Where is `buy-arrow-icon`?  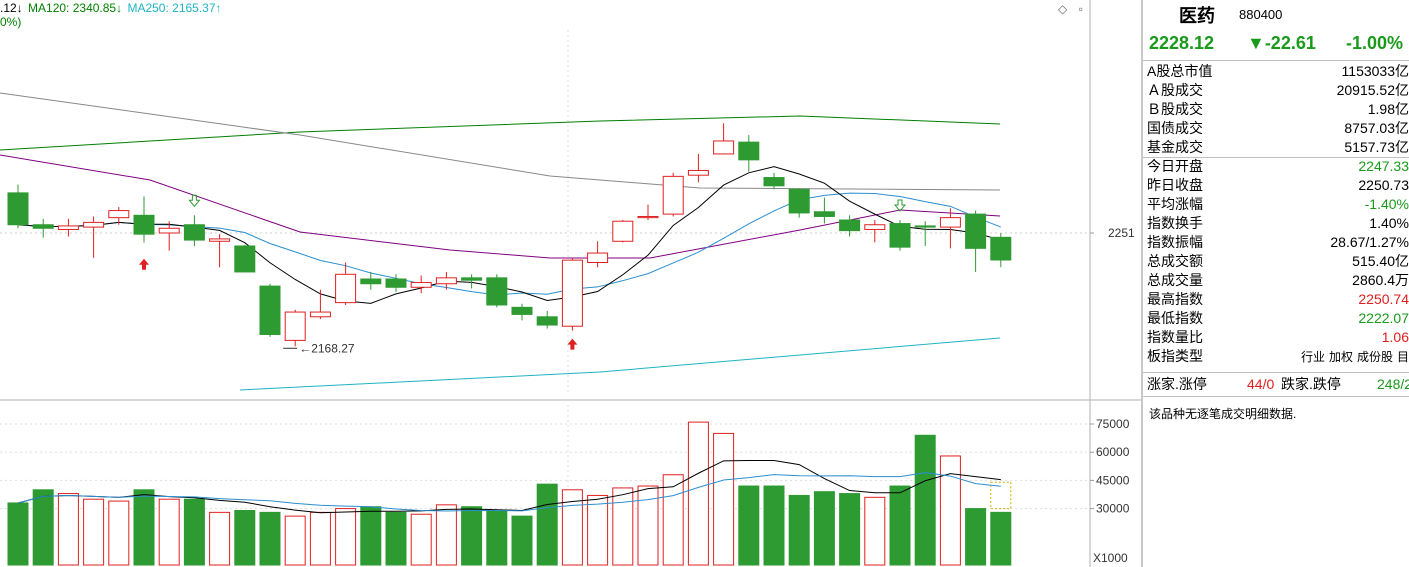
buy-arrow-icon is located at coordinates (572, 344).